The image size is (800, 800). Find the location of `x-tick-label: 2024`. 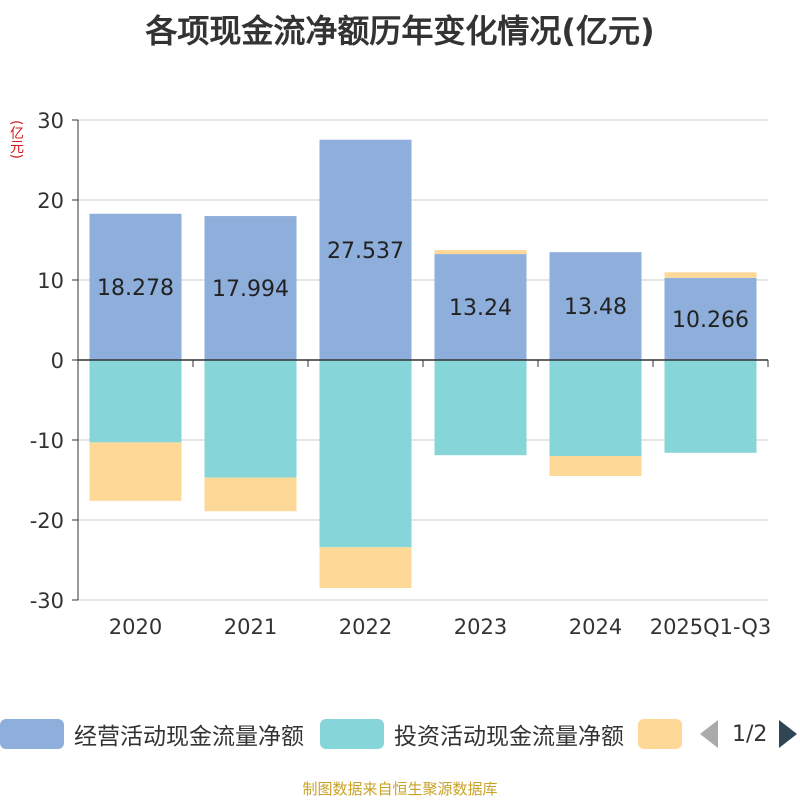

x-tick-label: 2024 is located at coordinates (595, 627).